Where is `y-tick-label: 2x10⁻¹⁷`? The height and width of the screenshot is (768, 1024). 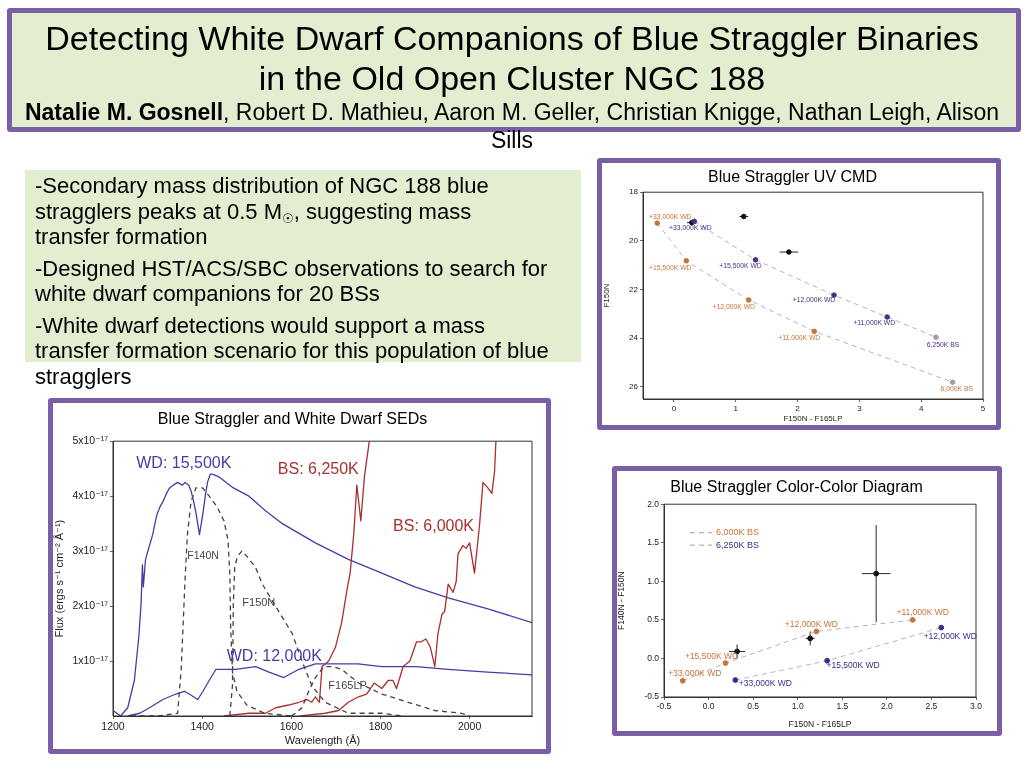
y-tick-label: 2x10⁻¹⁷ is located at coordinates (90, 604).